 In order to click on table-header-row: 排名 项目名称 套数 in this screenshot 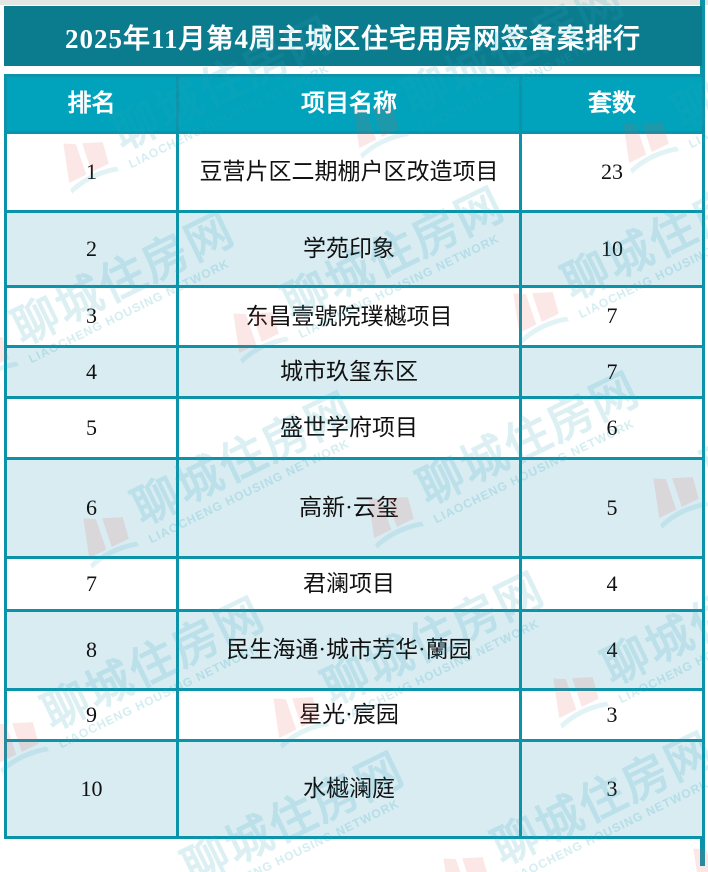, I will do `click(354, 105)`.